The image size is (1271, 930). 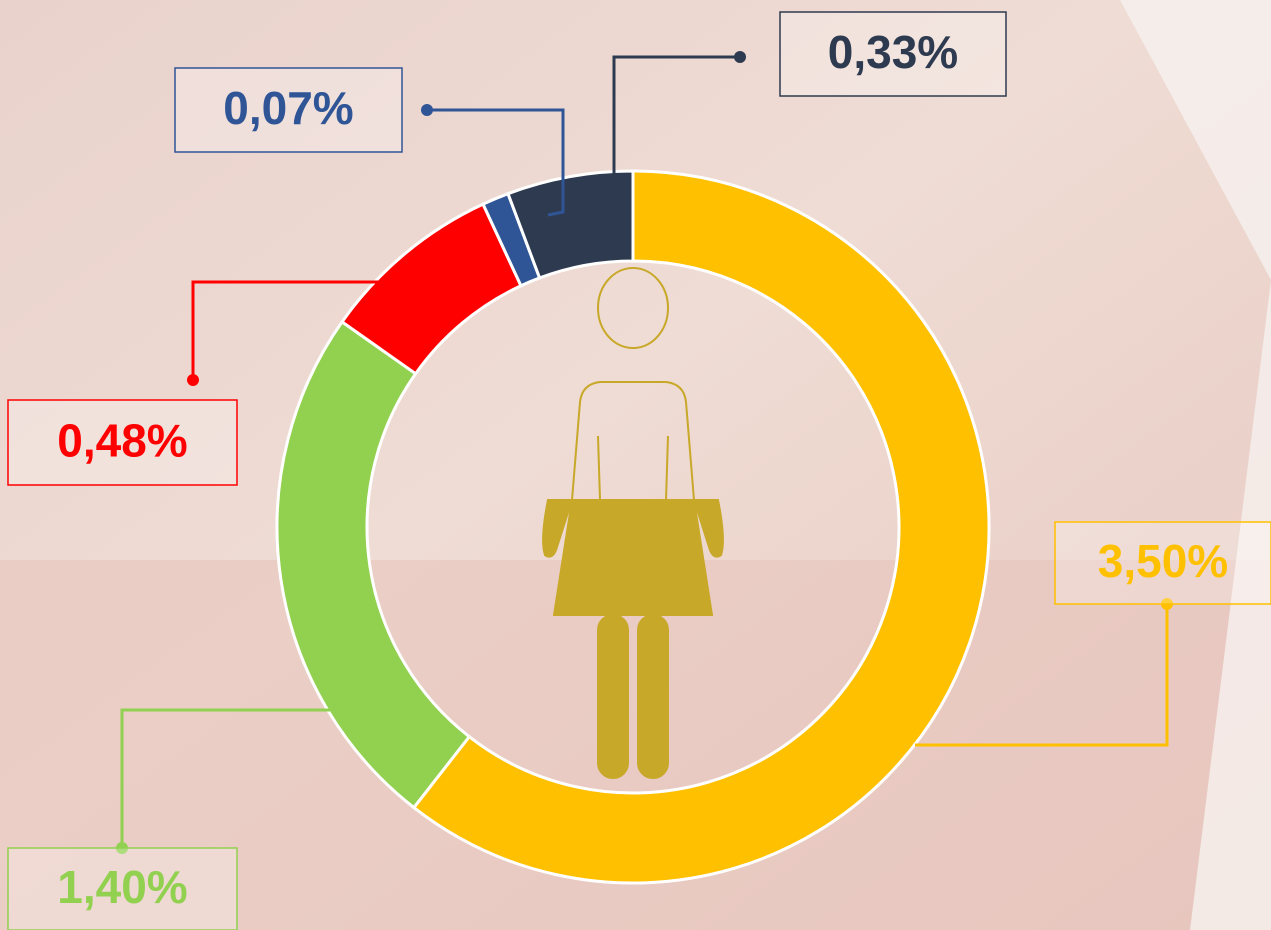 I want to click on data-label: 3,50%, so click(x=1163, y=561).